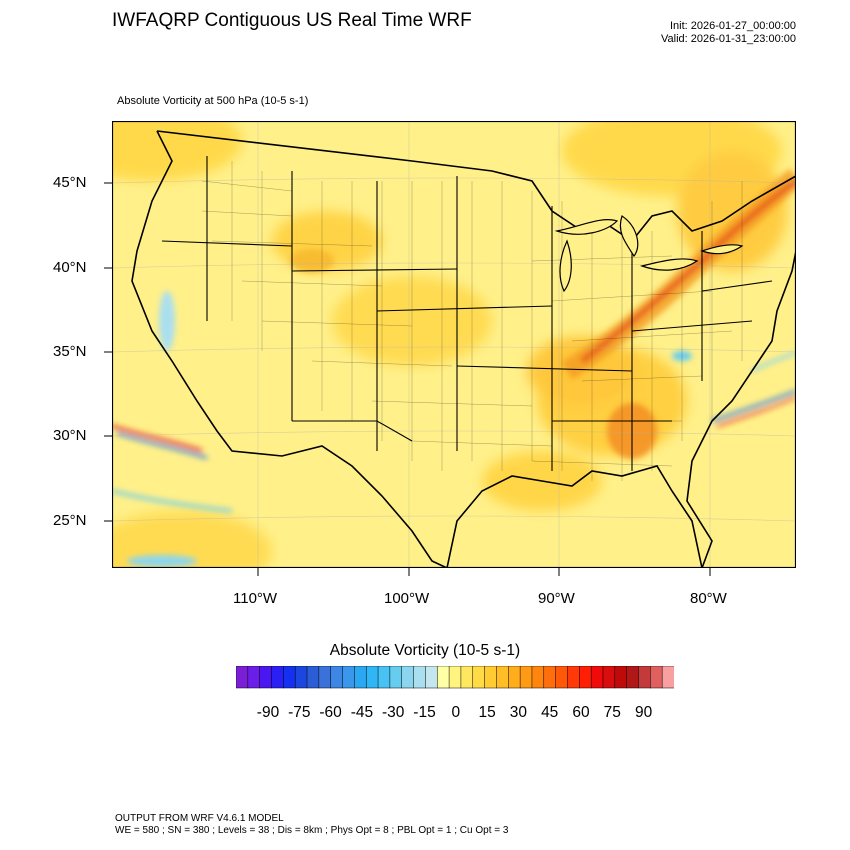 Image resolution: width=850 pixels, height=850 pixels. What do you see at coordinates (268, 712) in the screenshot?
I see `colorbar-label: -90` at bounding box center [268, 712].